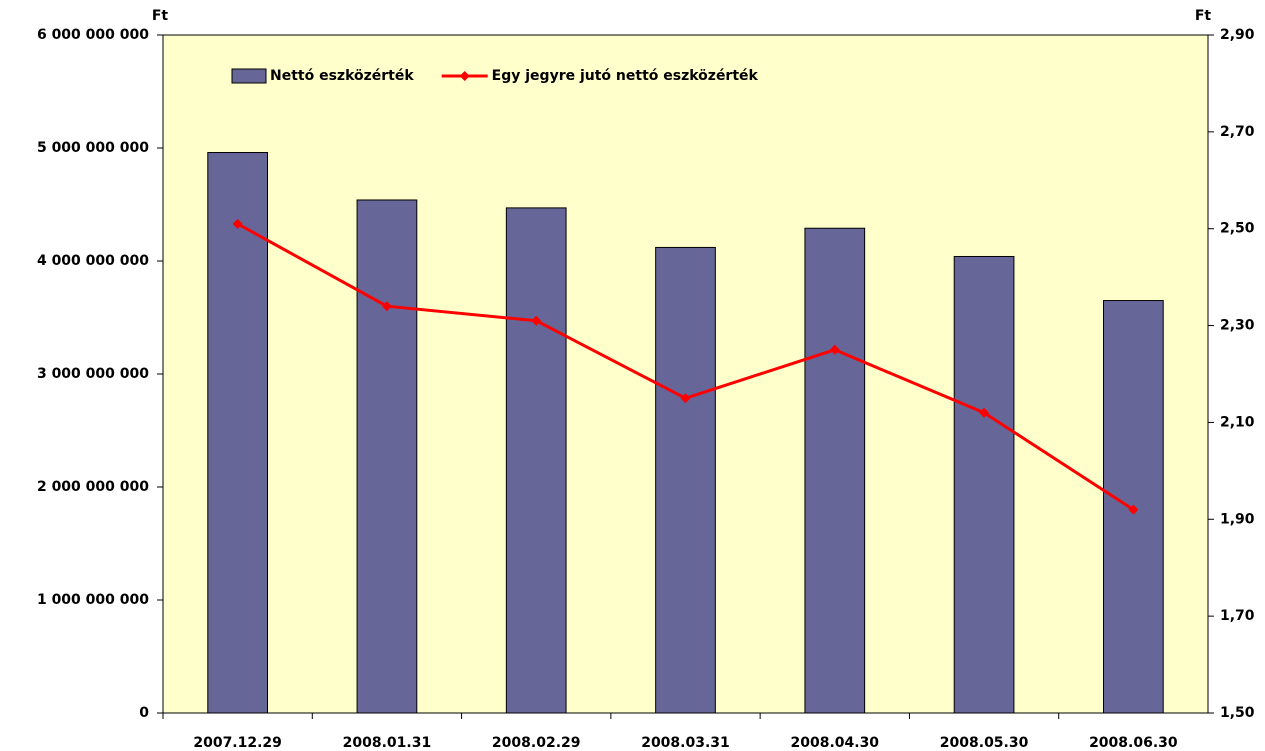 This screenshot has height=751, width=1265. What do you see at coordinates (93, 148) in the screenshot?
I see `y-tick-label: 5 000 000 000` at bounding box center [93, 148].